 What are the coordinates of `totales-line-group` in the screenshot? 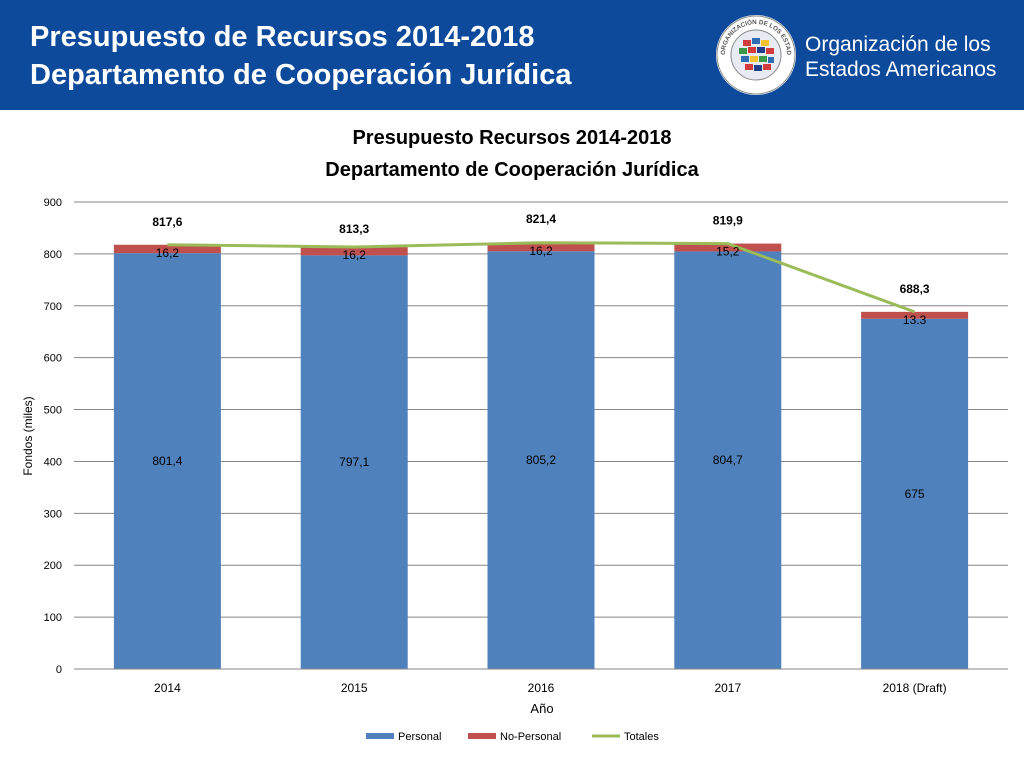 It's located at (541, 277).